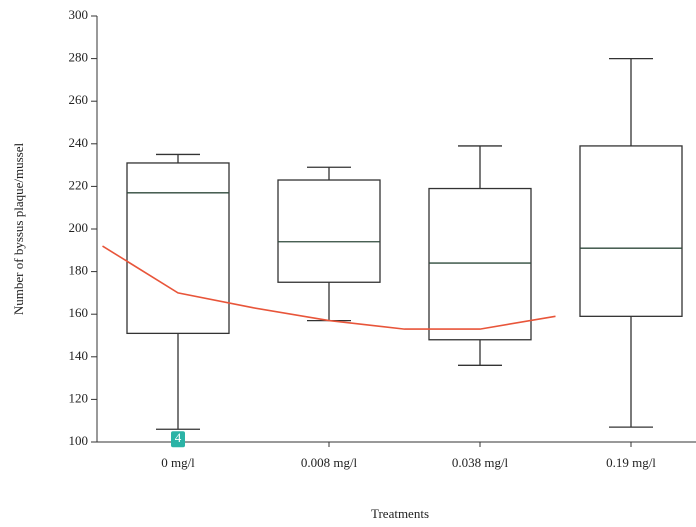  Describe the element at coordinates (79, 270) in the screenshot. I see `y-tick-label: 180` at that location.